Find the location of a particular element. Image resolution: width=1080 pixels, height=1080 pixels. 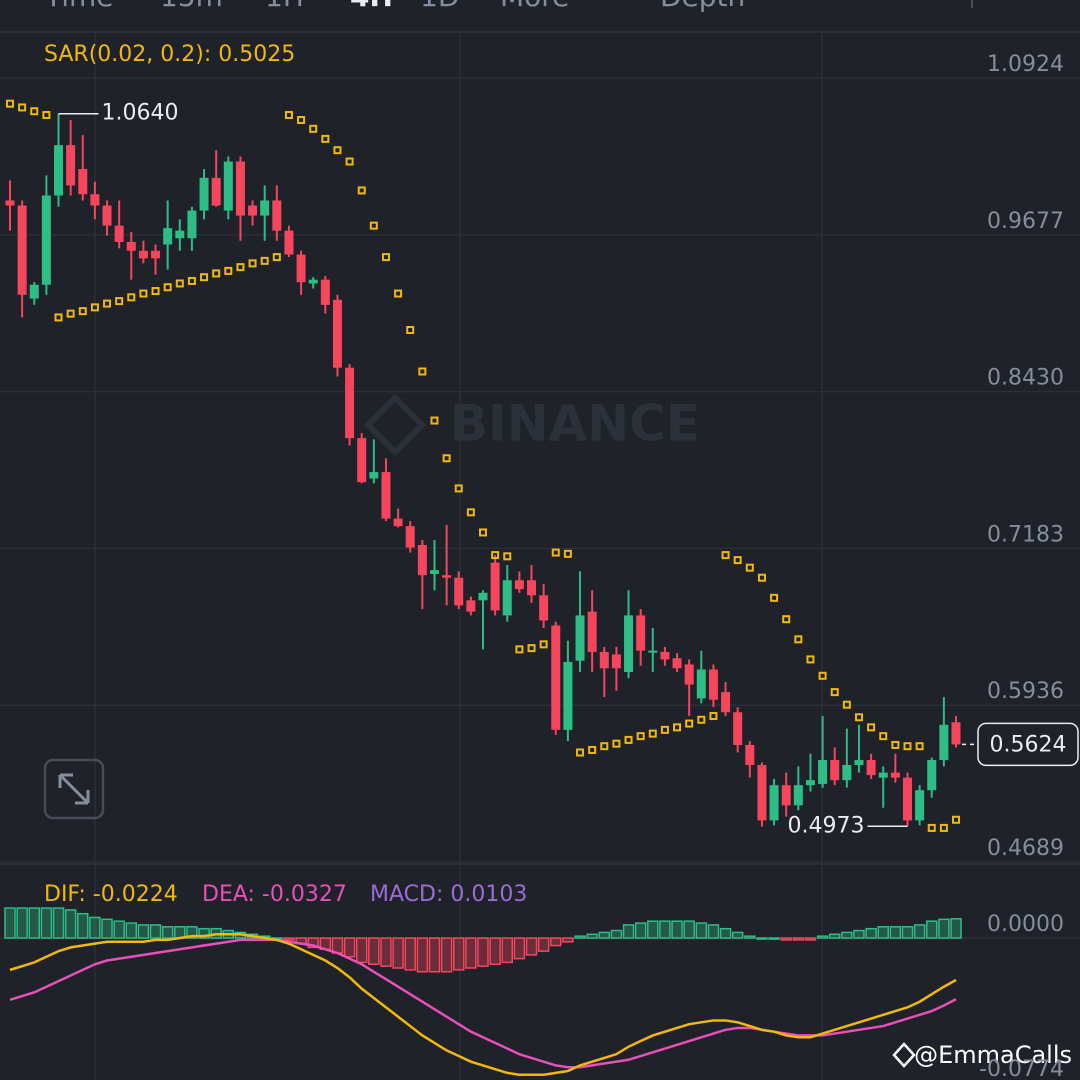

tab: Depth is located at coordinates (702, 6).